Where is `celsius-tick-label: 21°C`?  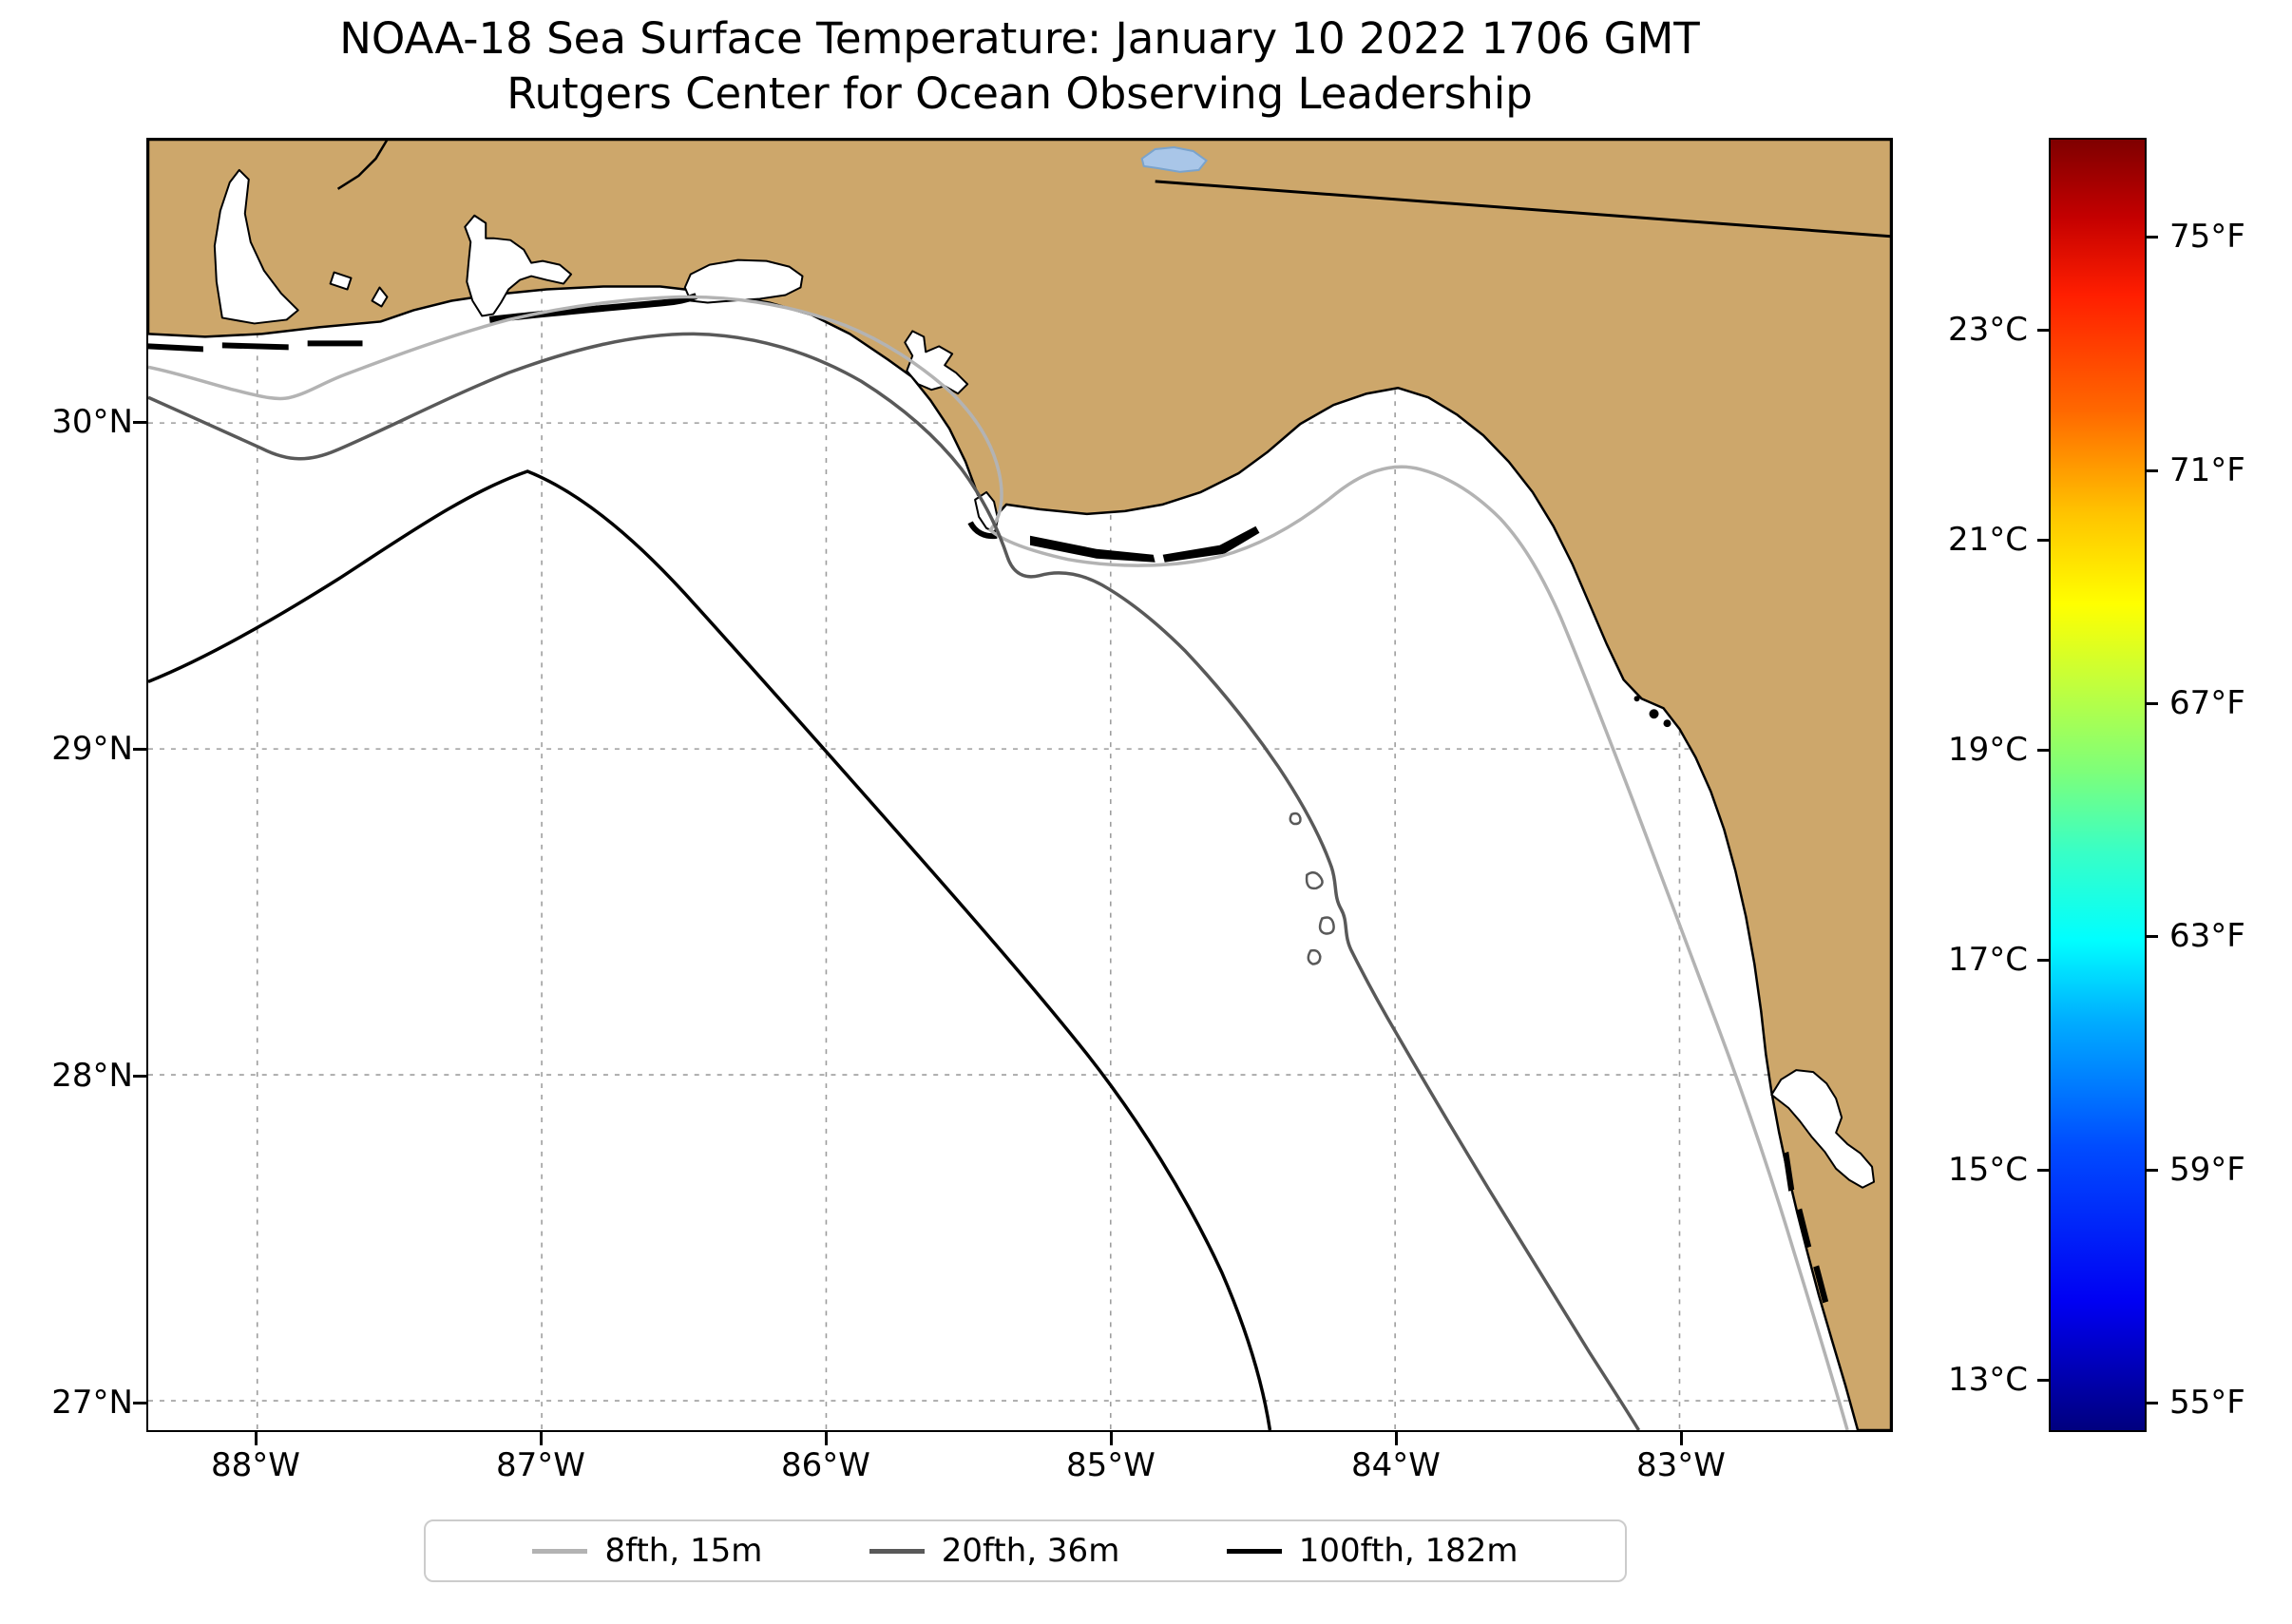
celsius-tick-label: 21°C is located at coordinates (1987, 540).